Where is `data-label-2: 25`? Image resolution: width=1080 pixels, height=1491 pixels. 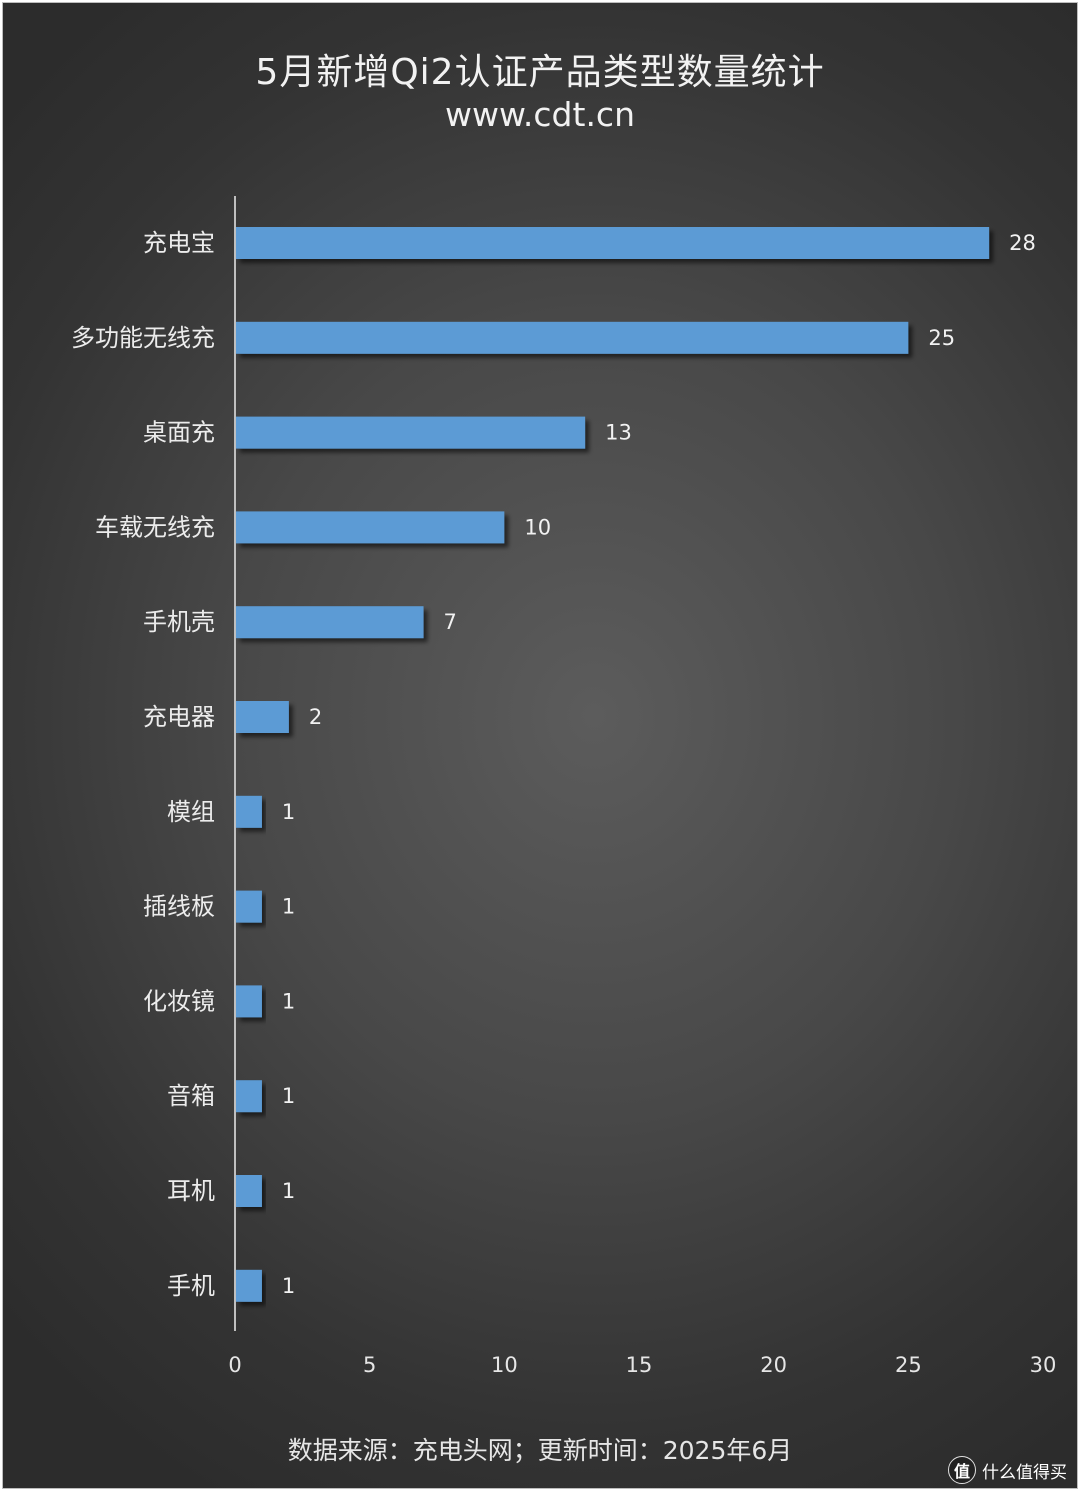
data-label-2: 25 is located at coordinates (941, 338).